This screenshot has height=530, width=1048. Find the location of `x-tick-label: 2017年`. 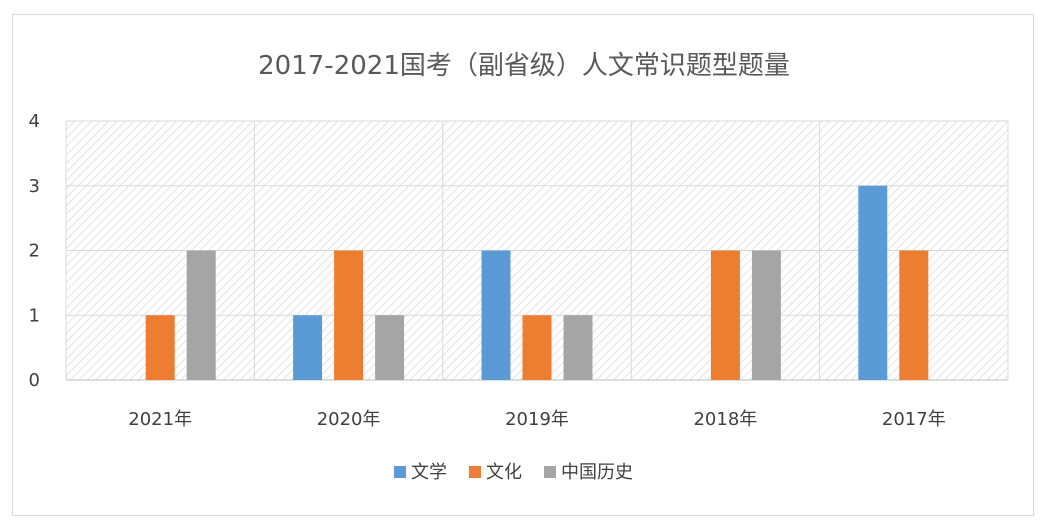

x-tick-label: 2017年 is located at coordinates (914, 419).